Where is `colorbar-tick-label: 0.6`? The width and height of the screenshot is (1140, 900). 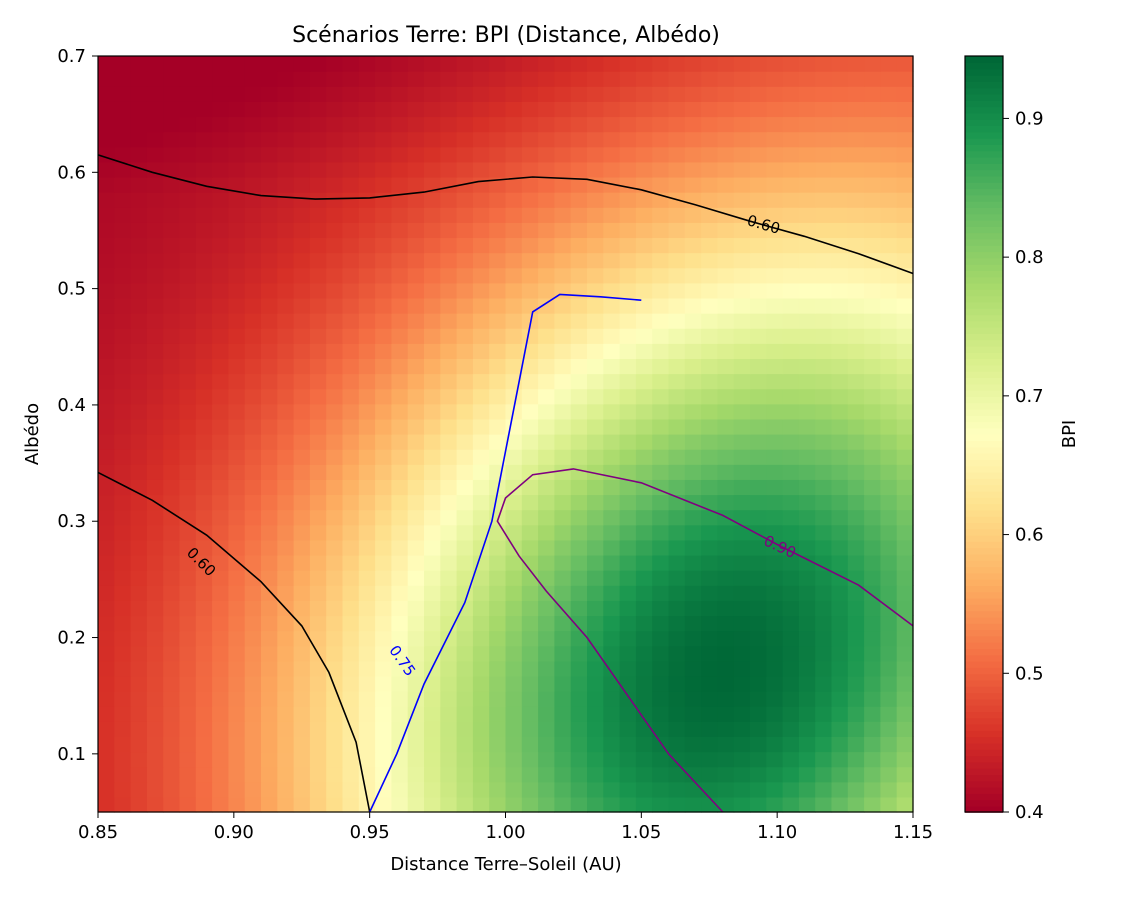
colorbar-tick-label: 0.6 is located at coordinates (1029, 535).